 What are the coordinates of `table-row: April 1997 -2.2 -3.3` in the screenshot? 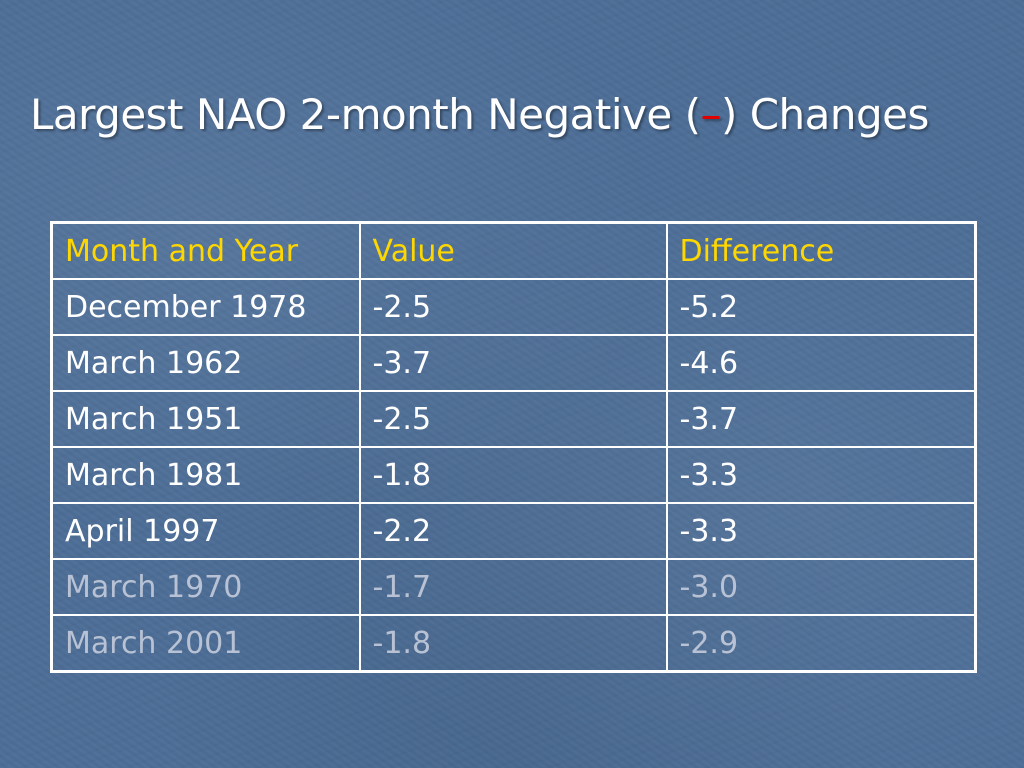 It's located at (513, 531).